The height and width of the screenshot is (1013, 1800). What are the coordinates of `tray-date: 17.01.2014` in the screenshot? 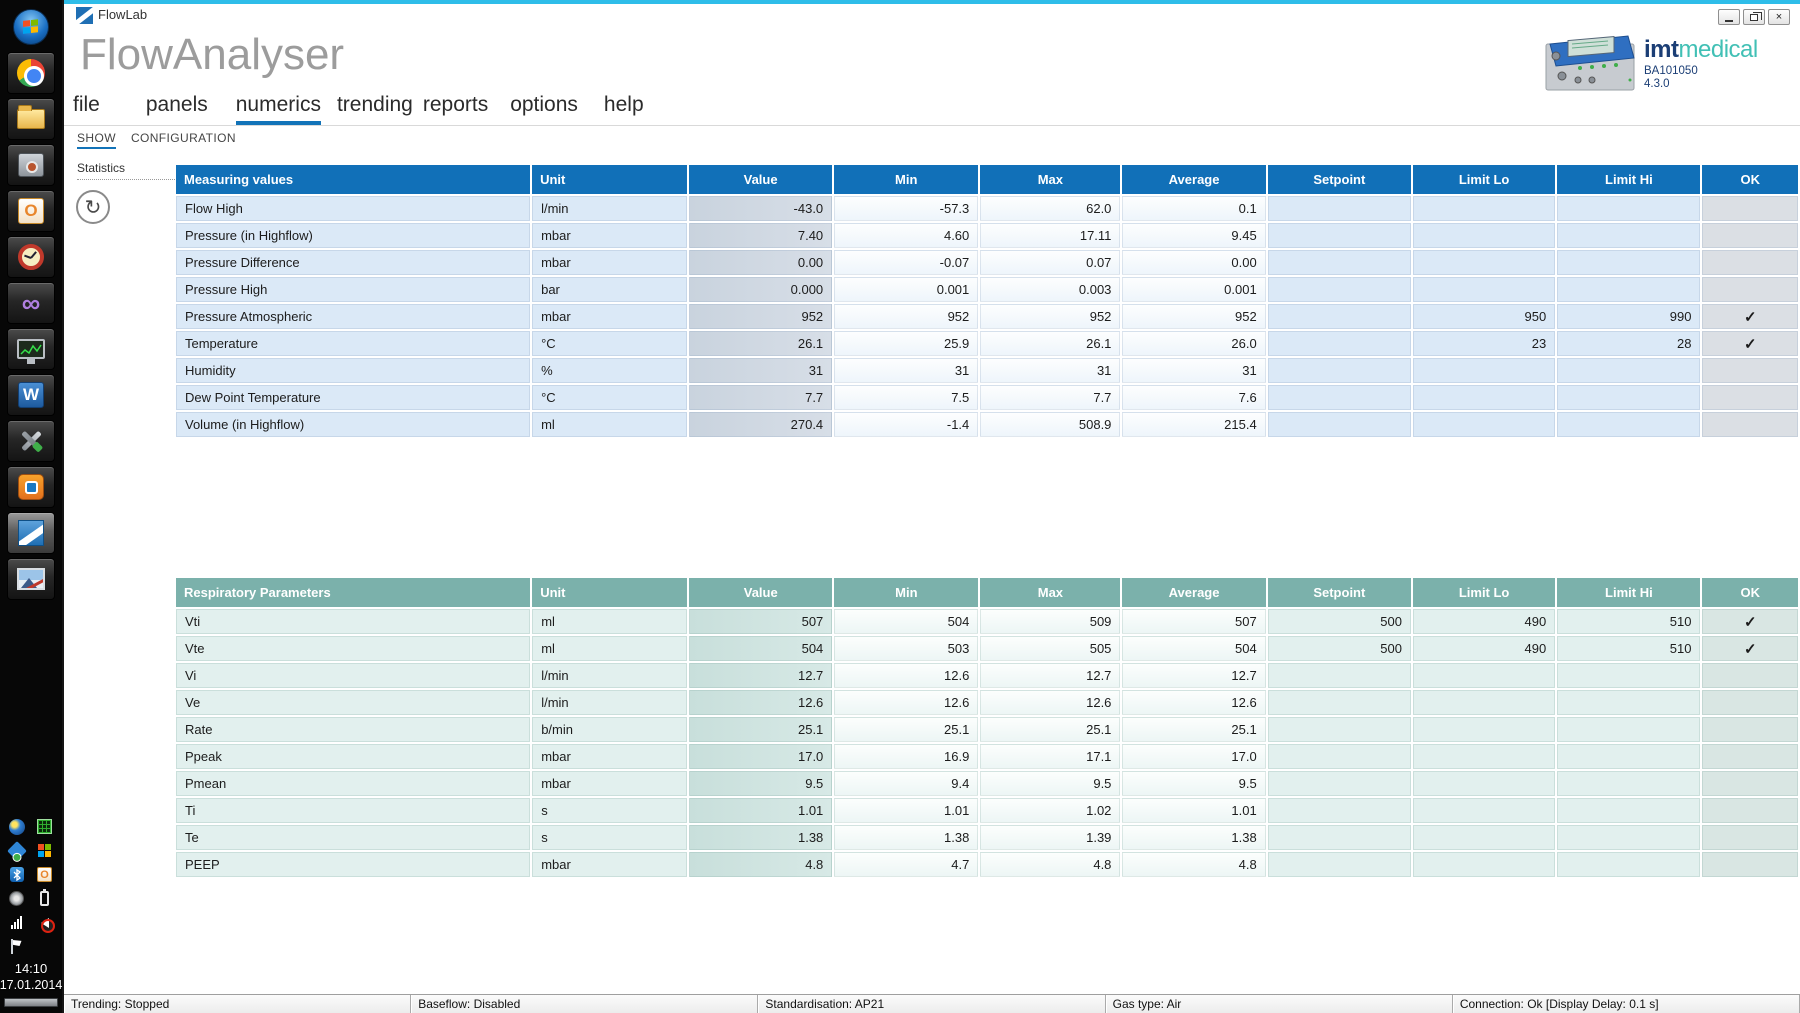 It's located at (31, 985).